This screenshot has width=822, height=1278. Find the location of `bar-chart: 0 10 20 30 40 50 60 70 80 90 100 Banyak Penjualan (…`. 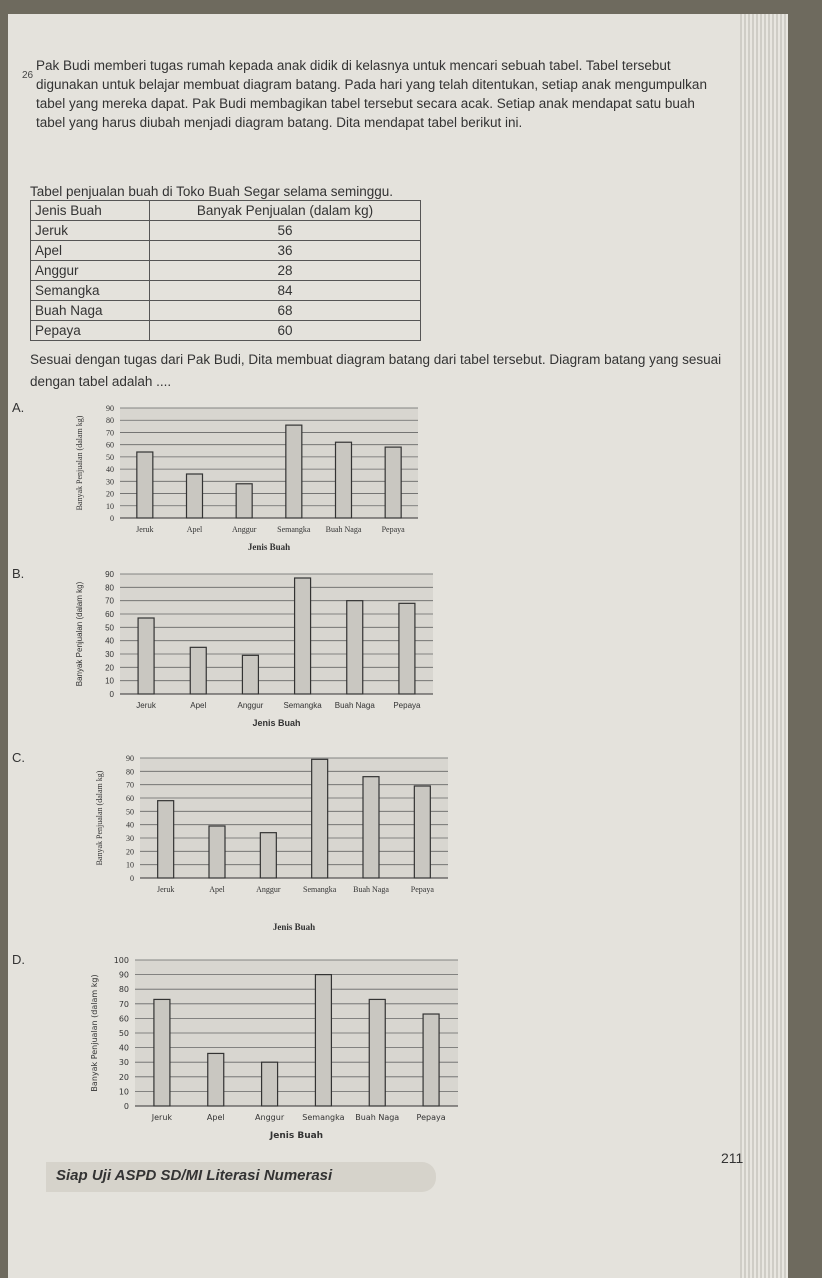

bar-chart: 0 10 20 30 40 50 60 70 80 90 100 Banyak Penjualan (… is located at coordinates (274, 1048).